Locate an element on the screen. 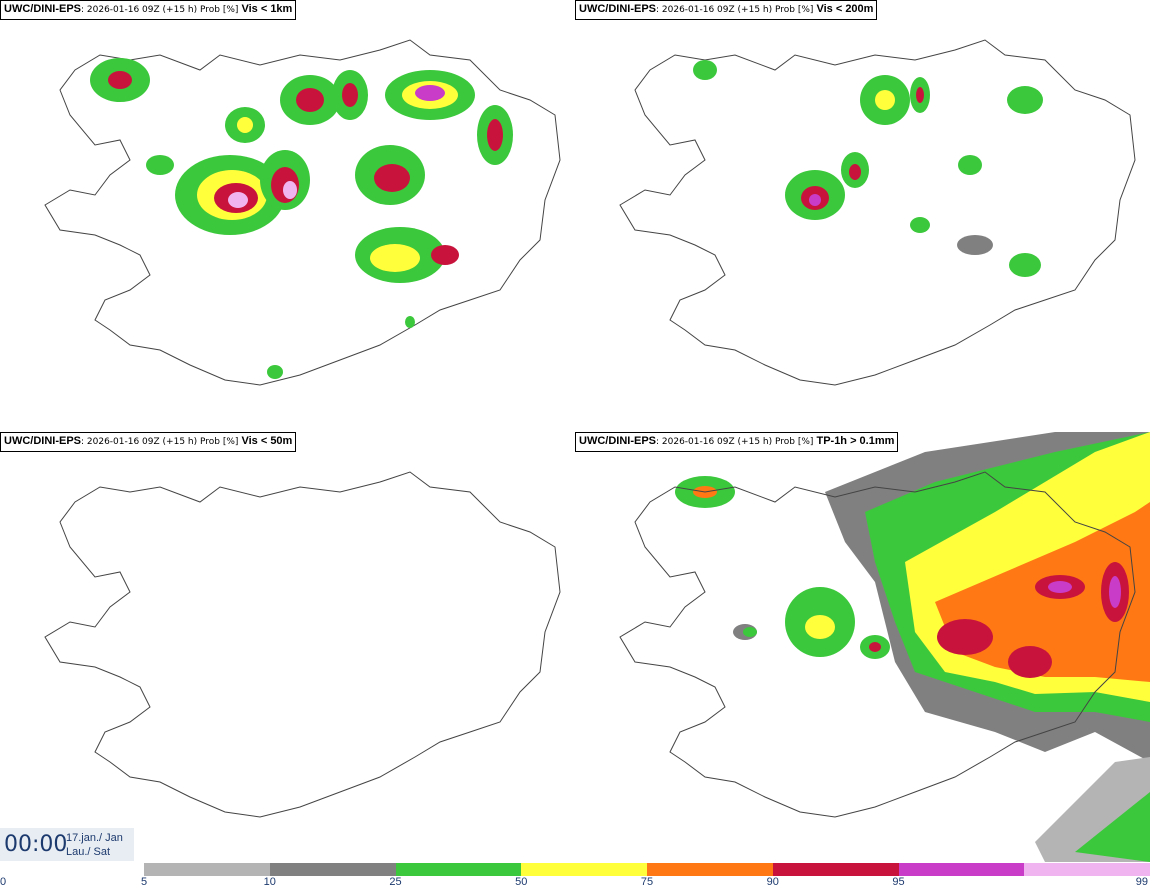  variable-name: Vis < 200m is located at coordinates (845, 9).